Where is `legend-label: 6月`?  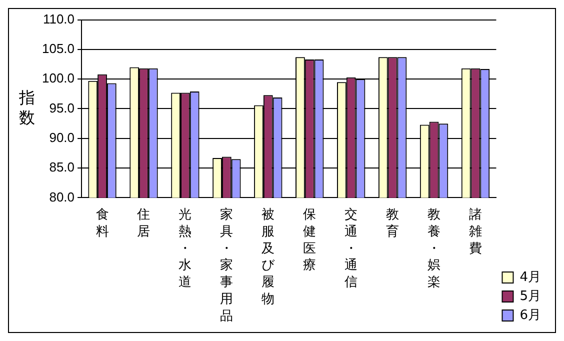 legend-label: 6月 is located at coordinates (531, 315).